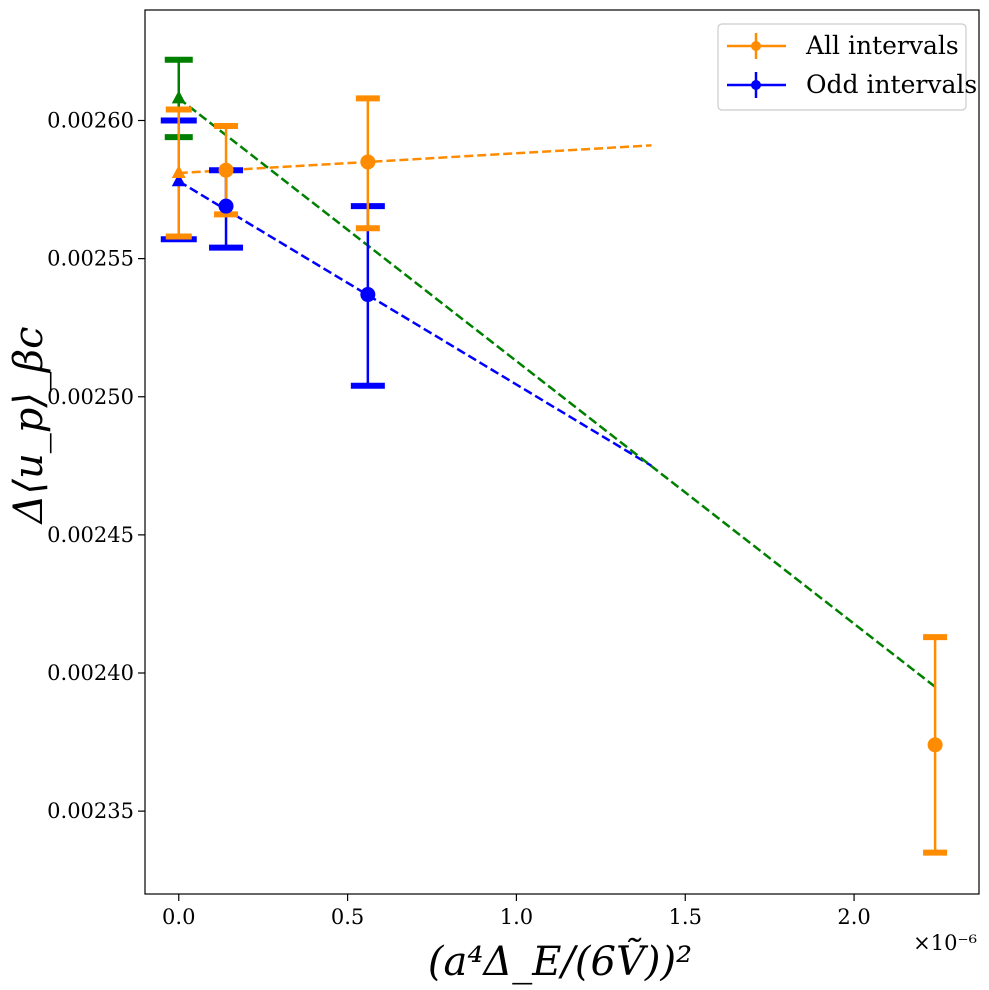 Image resolution: width=989 pixels, height=990 pixels. Describe the element at coordinates (560, 961) in the screenshot. I see `x-axis-title: (a⁴Δ_E/(6Ṽ))²` at that location.